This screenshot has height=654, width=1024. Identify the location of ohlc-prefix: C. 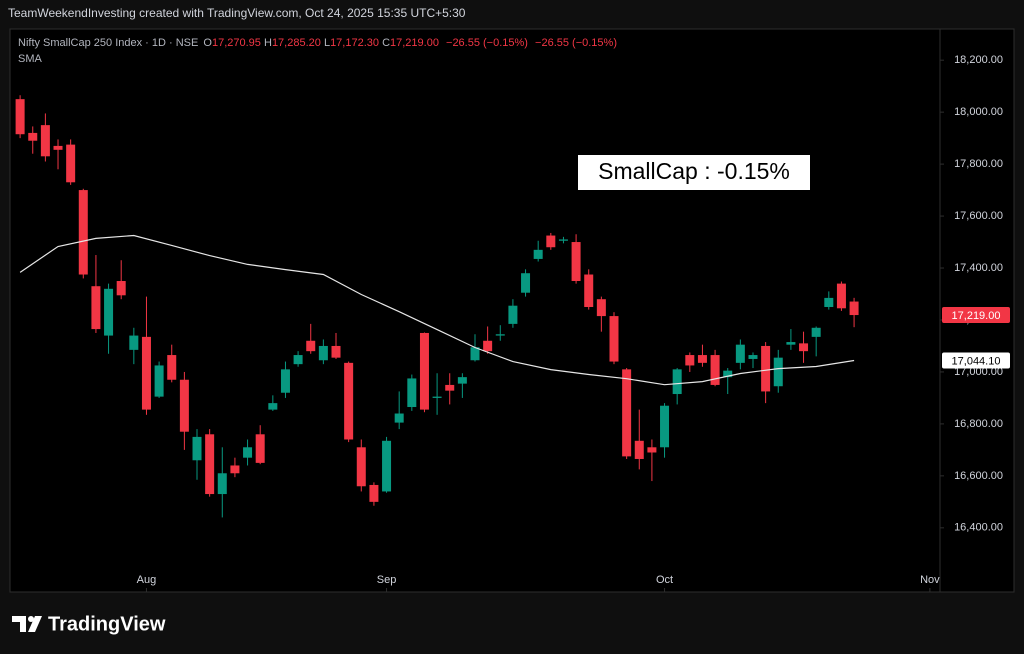
(386, 43).